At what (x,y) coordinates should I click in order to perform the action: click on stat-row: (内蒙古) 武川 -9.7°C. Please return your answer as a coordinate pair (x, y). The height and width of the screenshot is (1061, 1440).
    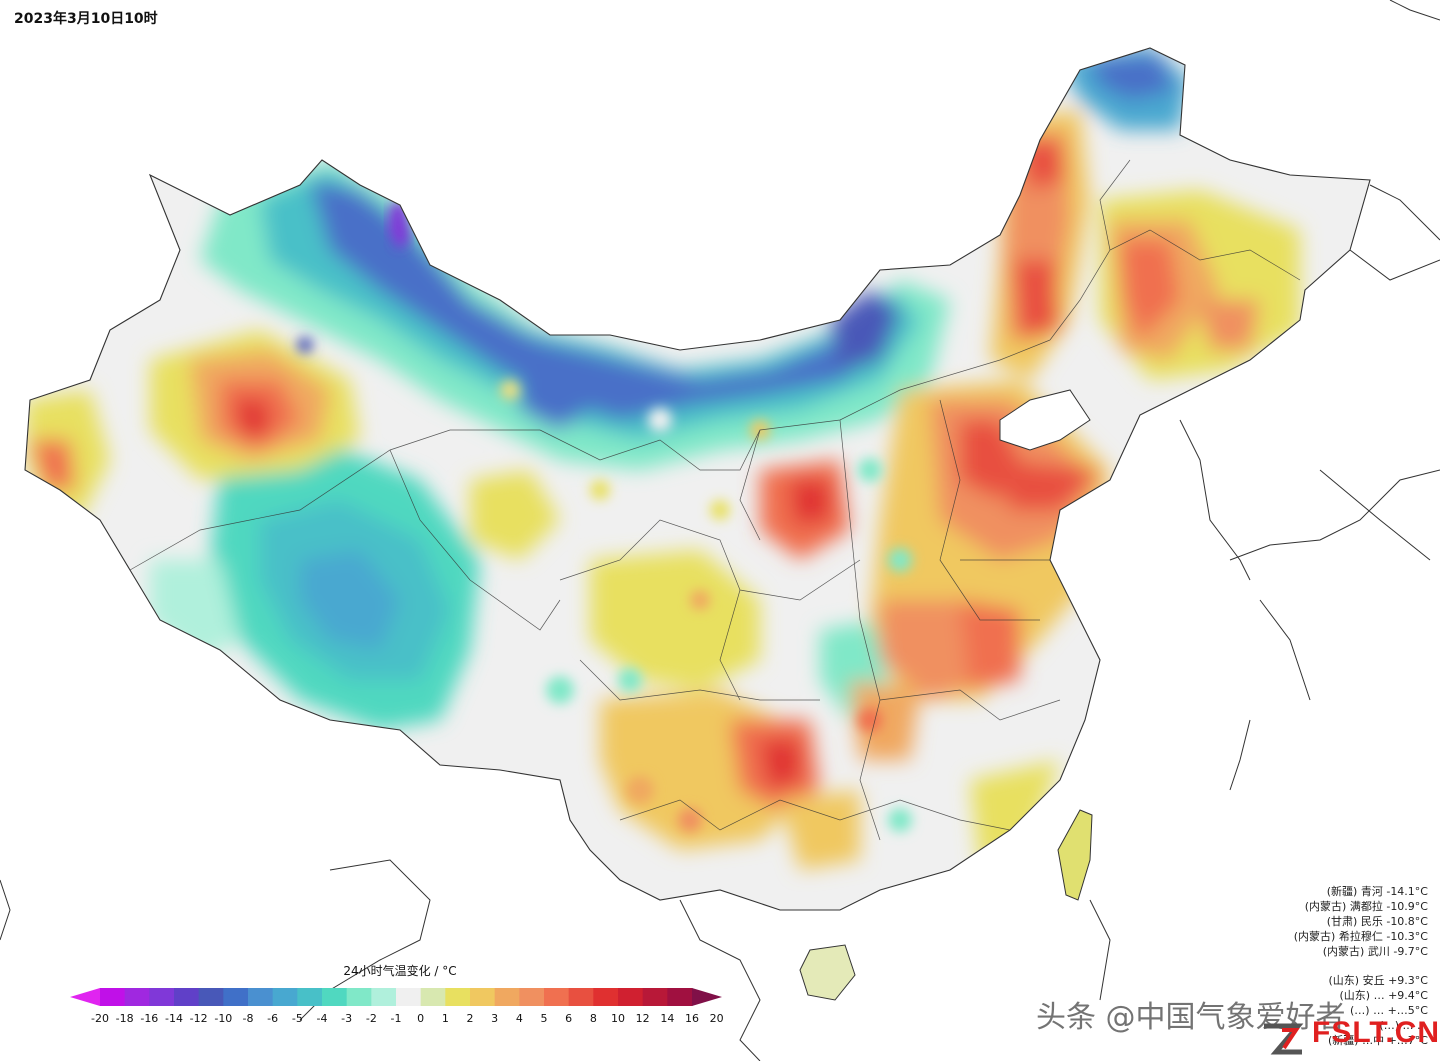
    Looking at the image, I should click on (1375, 951).